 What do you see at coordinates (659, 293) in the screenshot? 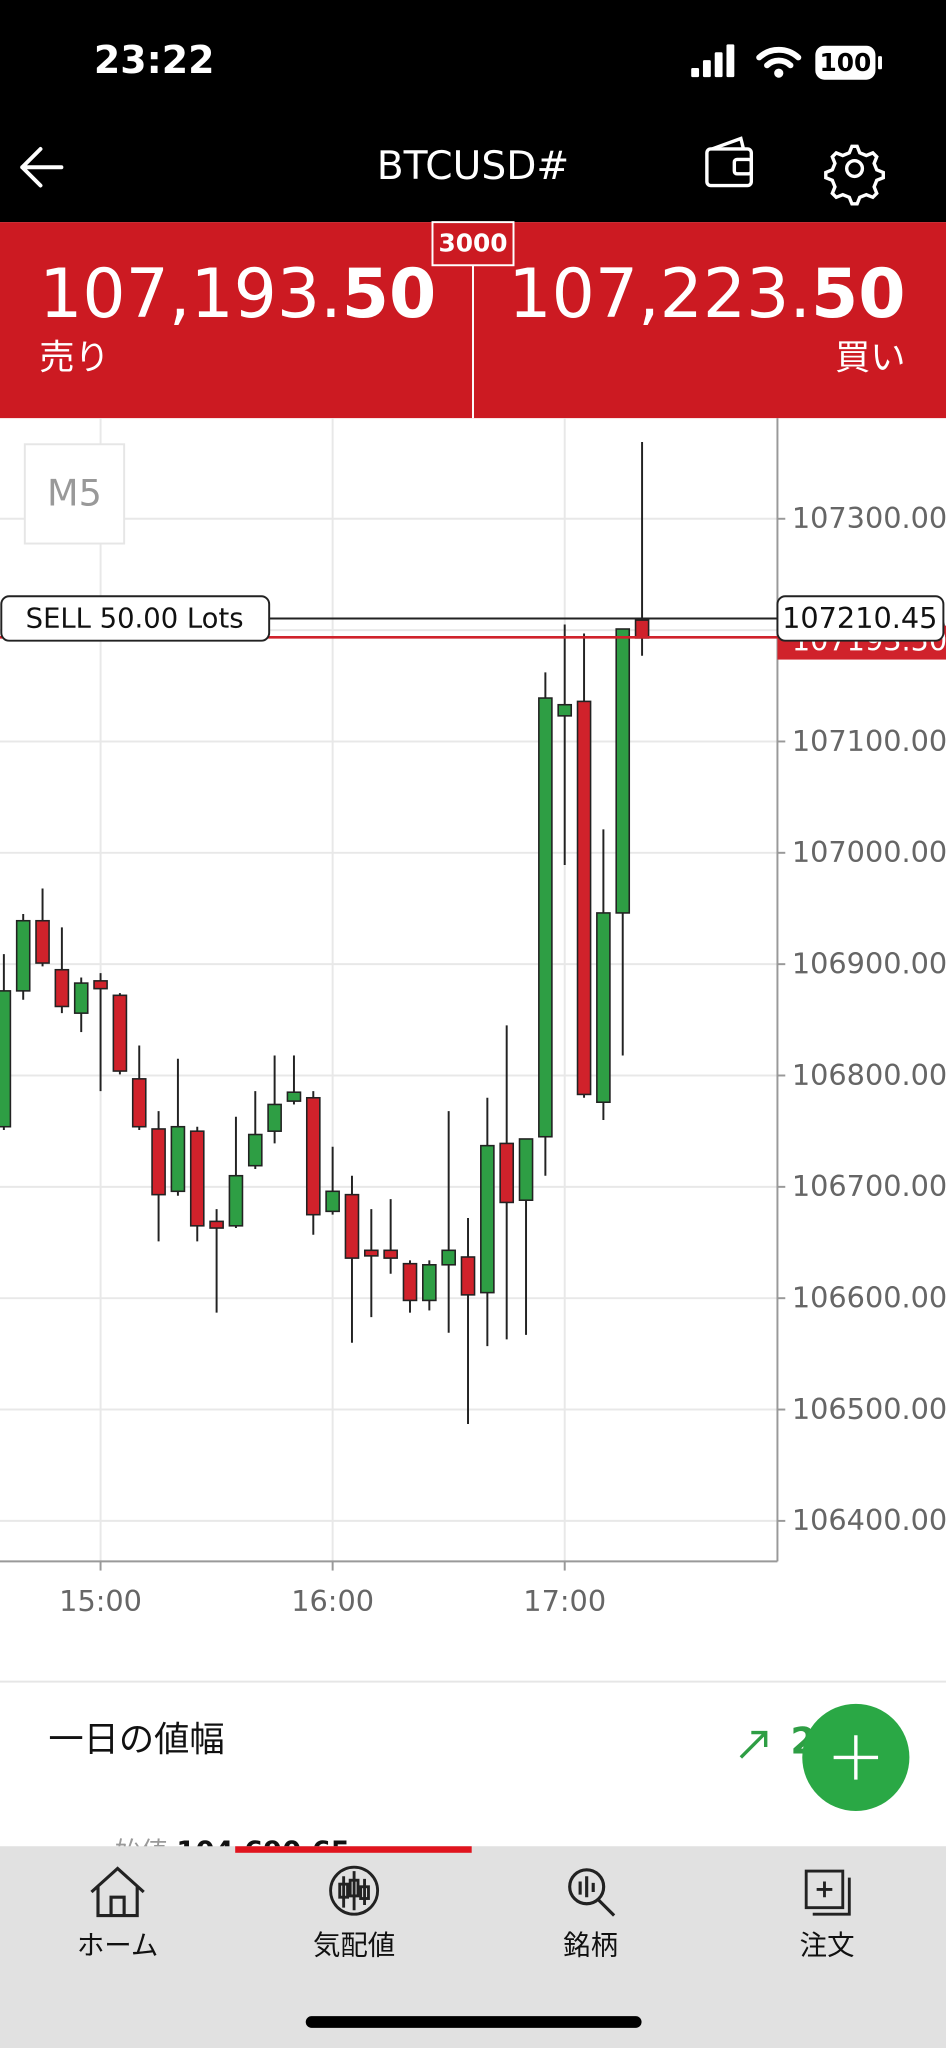
I see `ask-main: 107,223.` at bounding box center [659, 293].